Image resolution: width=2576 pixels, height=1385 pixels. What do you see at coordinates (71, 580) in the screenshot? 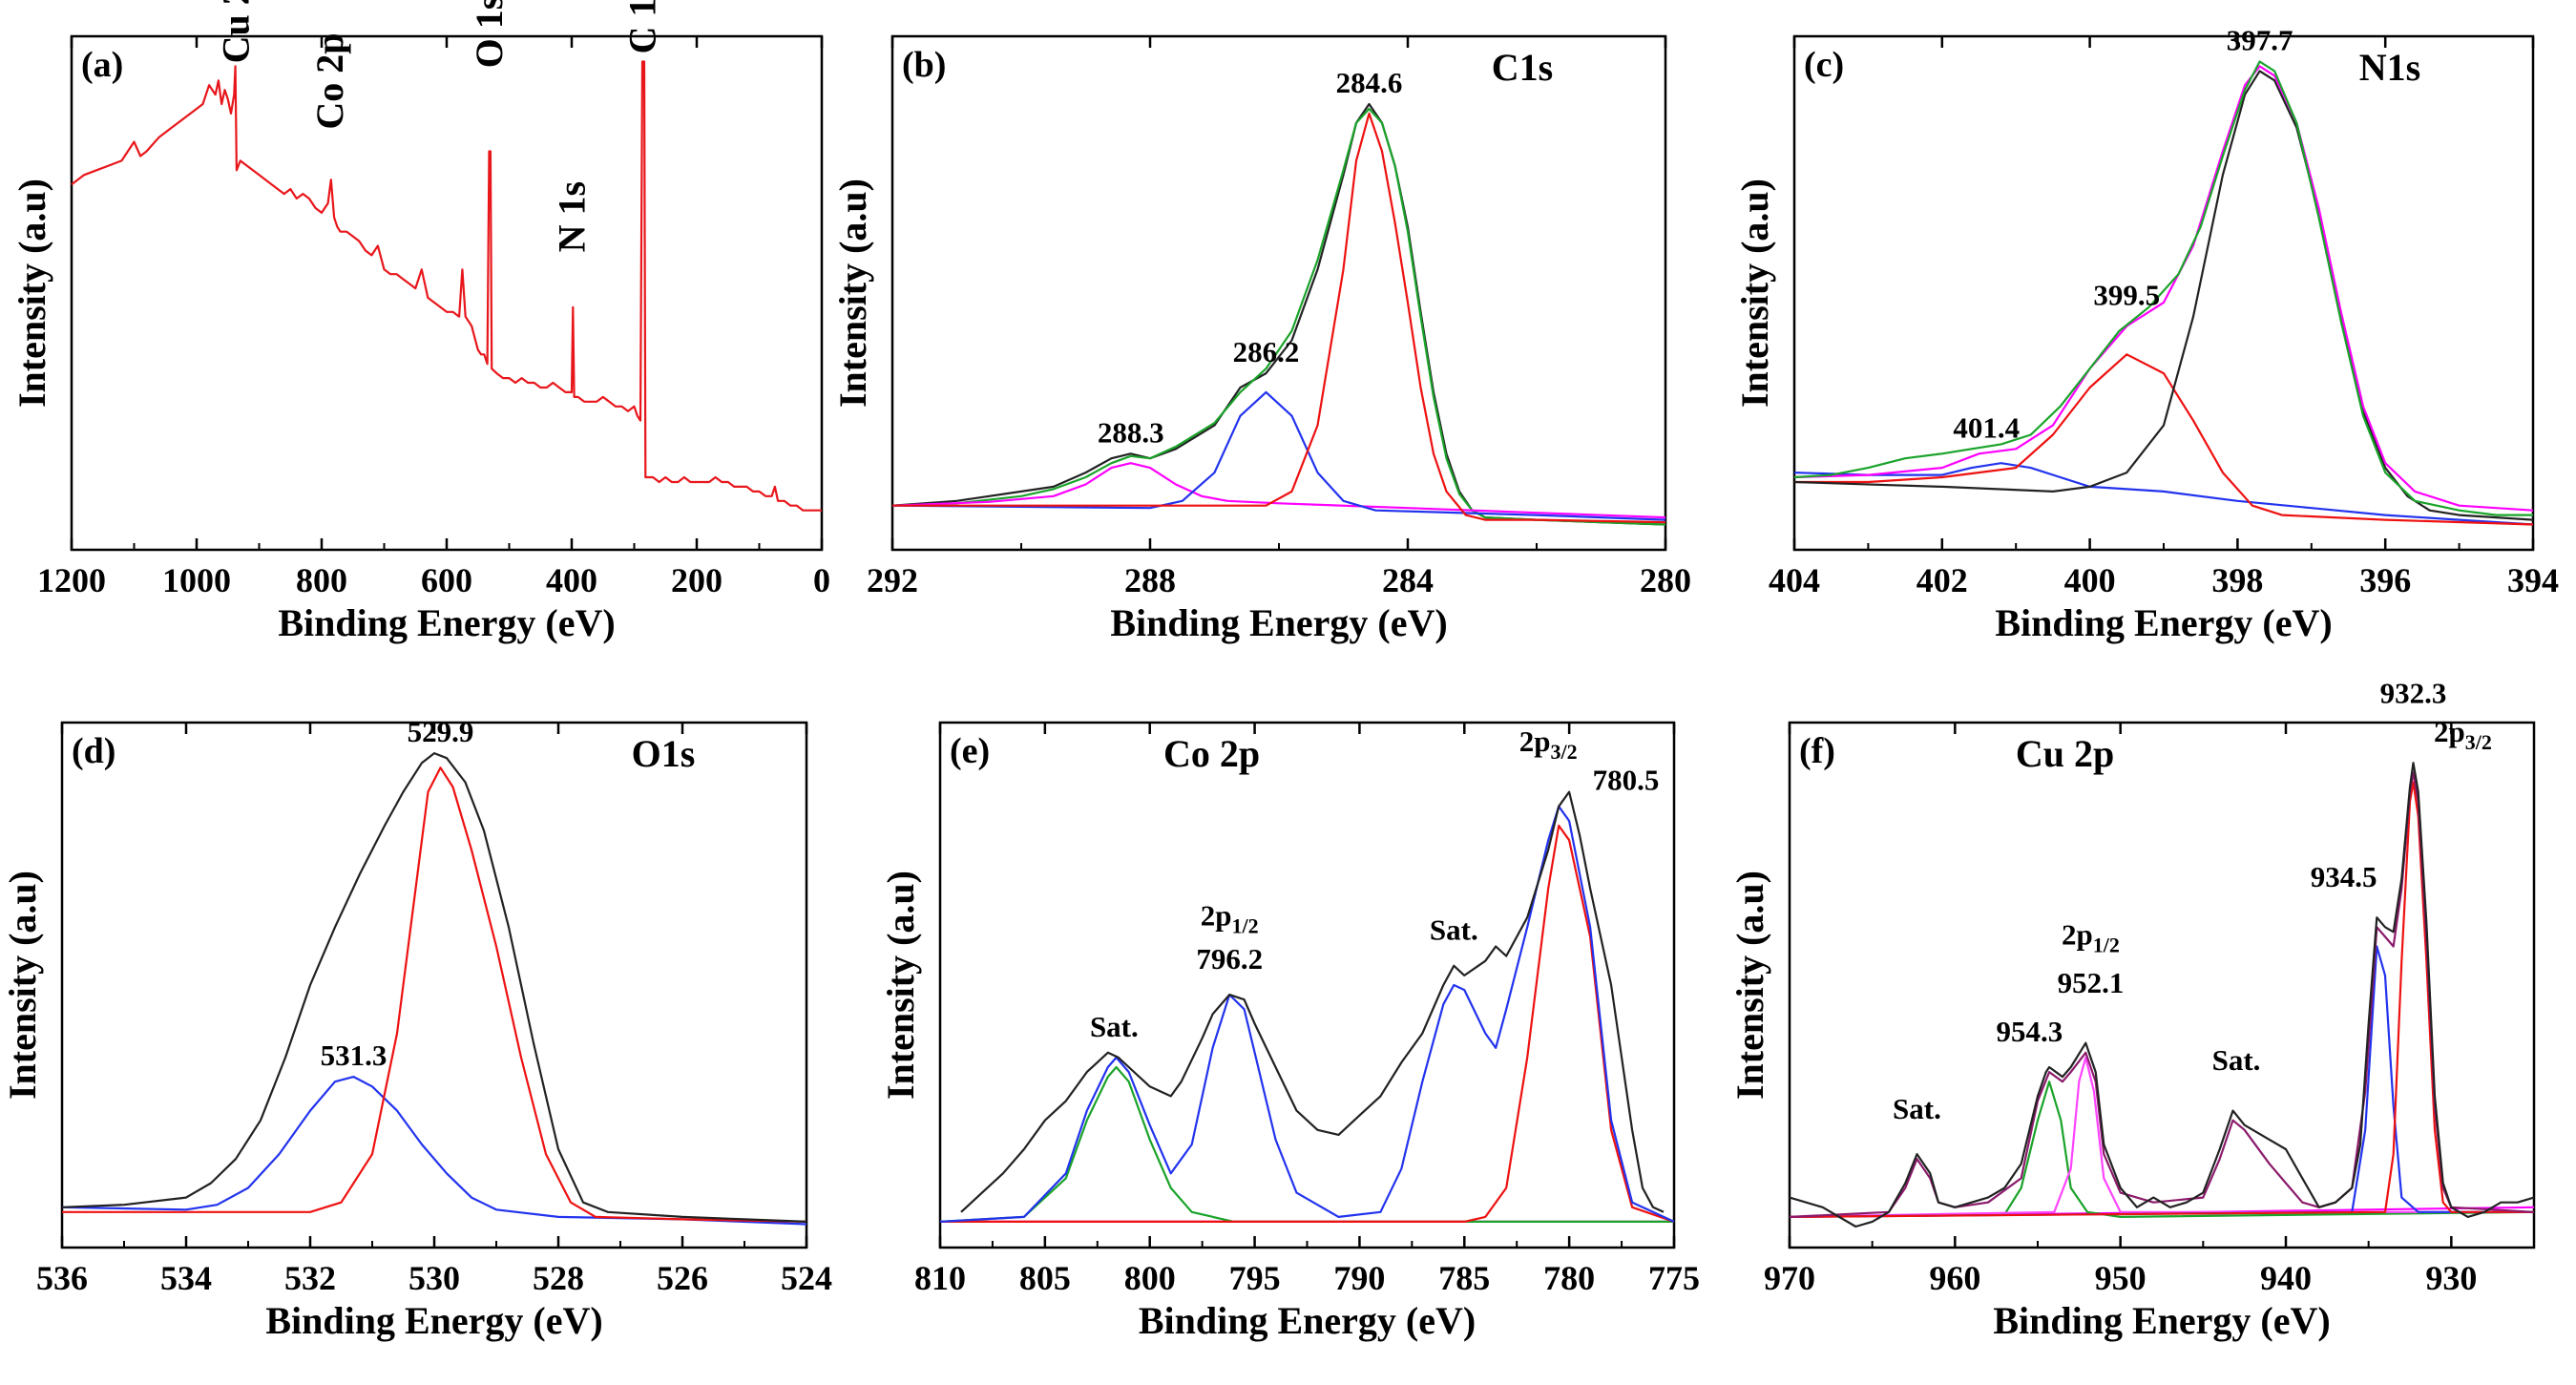
I see `x-tick-label: 1200` at bounding box center [71, 580].